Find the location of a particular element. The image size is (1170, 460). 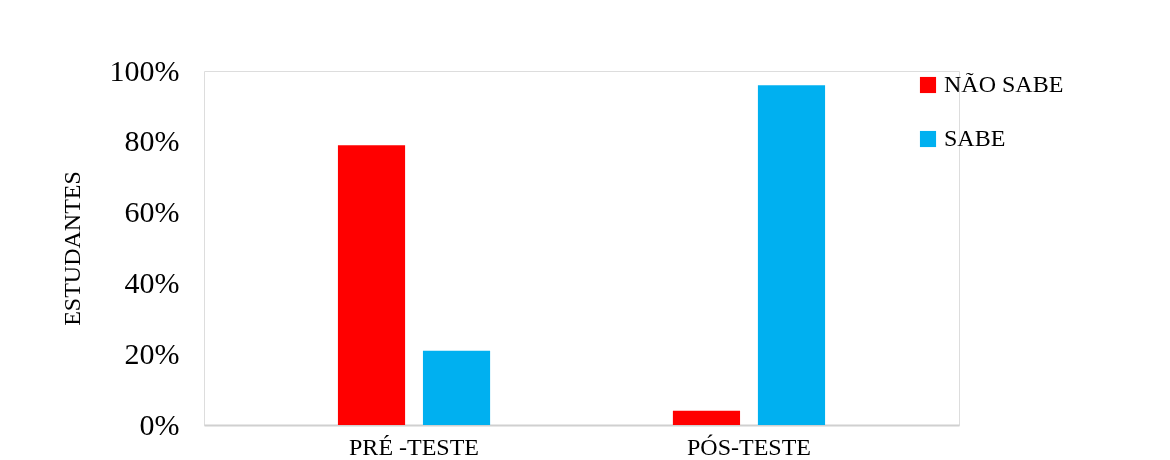

y-tick-label: 0% is located at coordinates (159, 424).